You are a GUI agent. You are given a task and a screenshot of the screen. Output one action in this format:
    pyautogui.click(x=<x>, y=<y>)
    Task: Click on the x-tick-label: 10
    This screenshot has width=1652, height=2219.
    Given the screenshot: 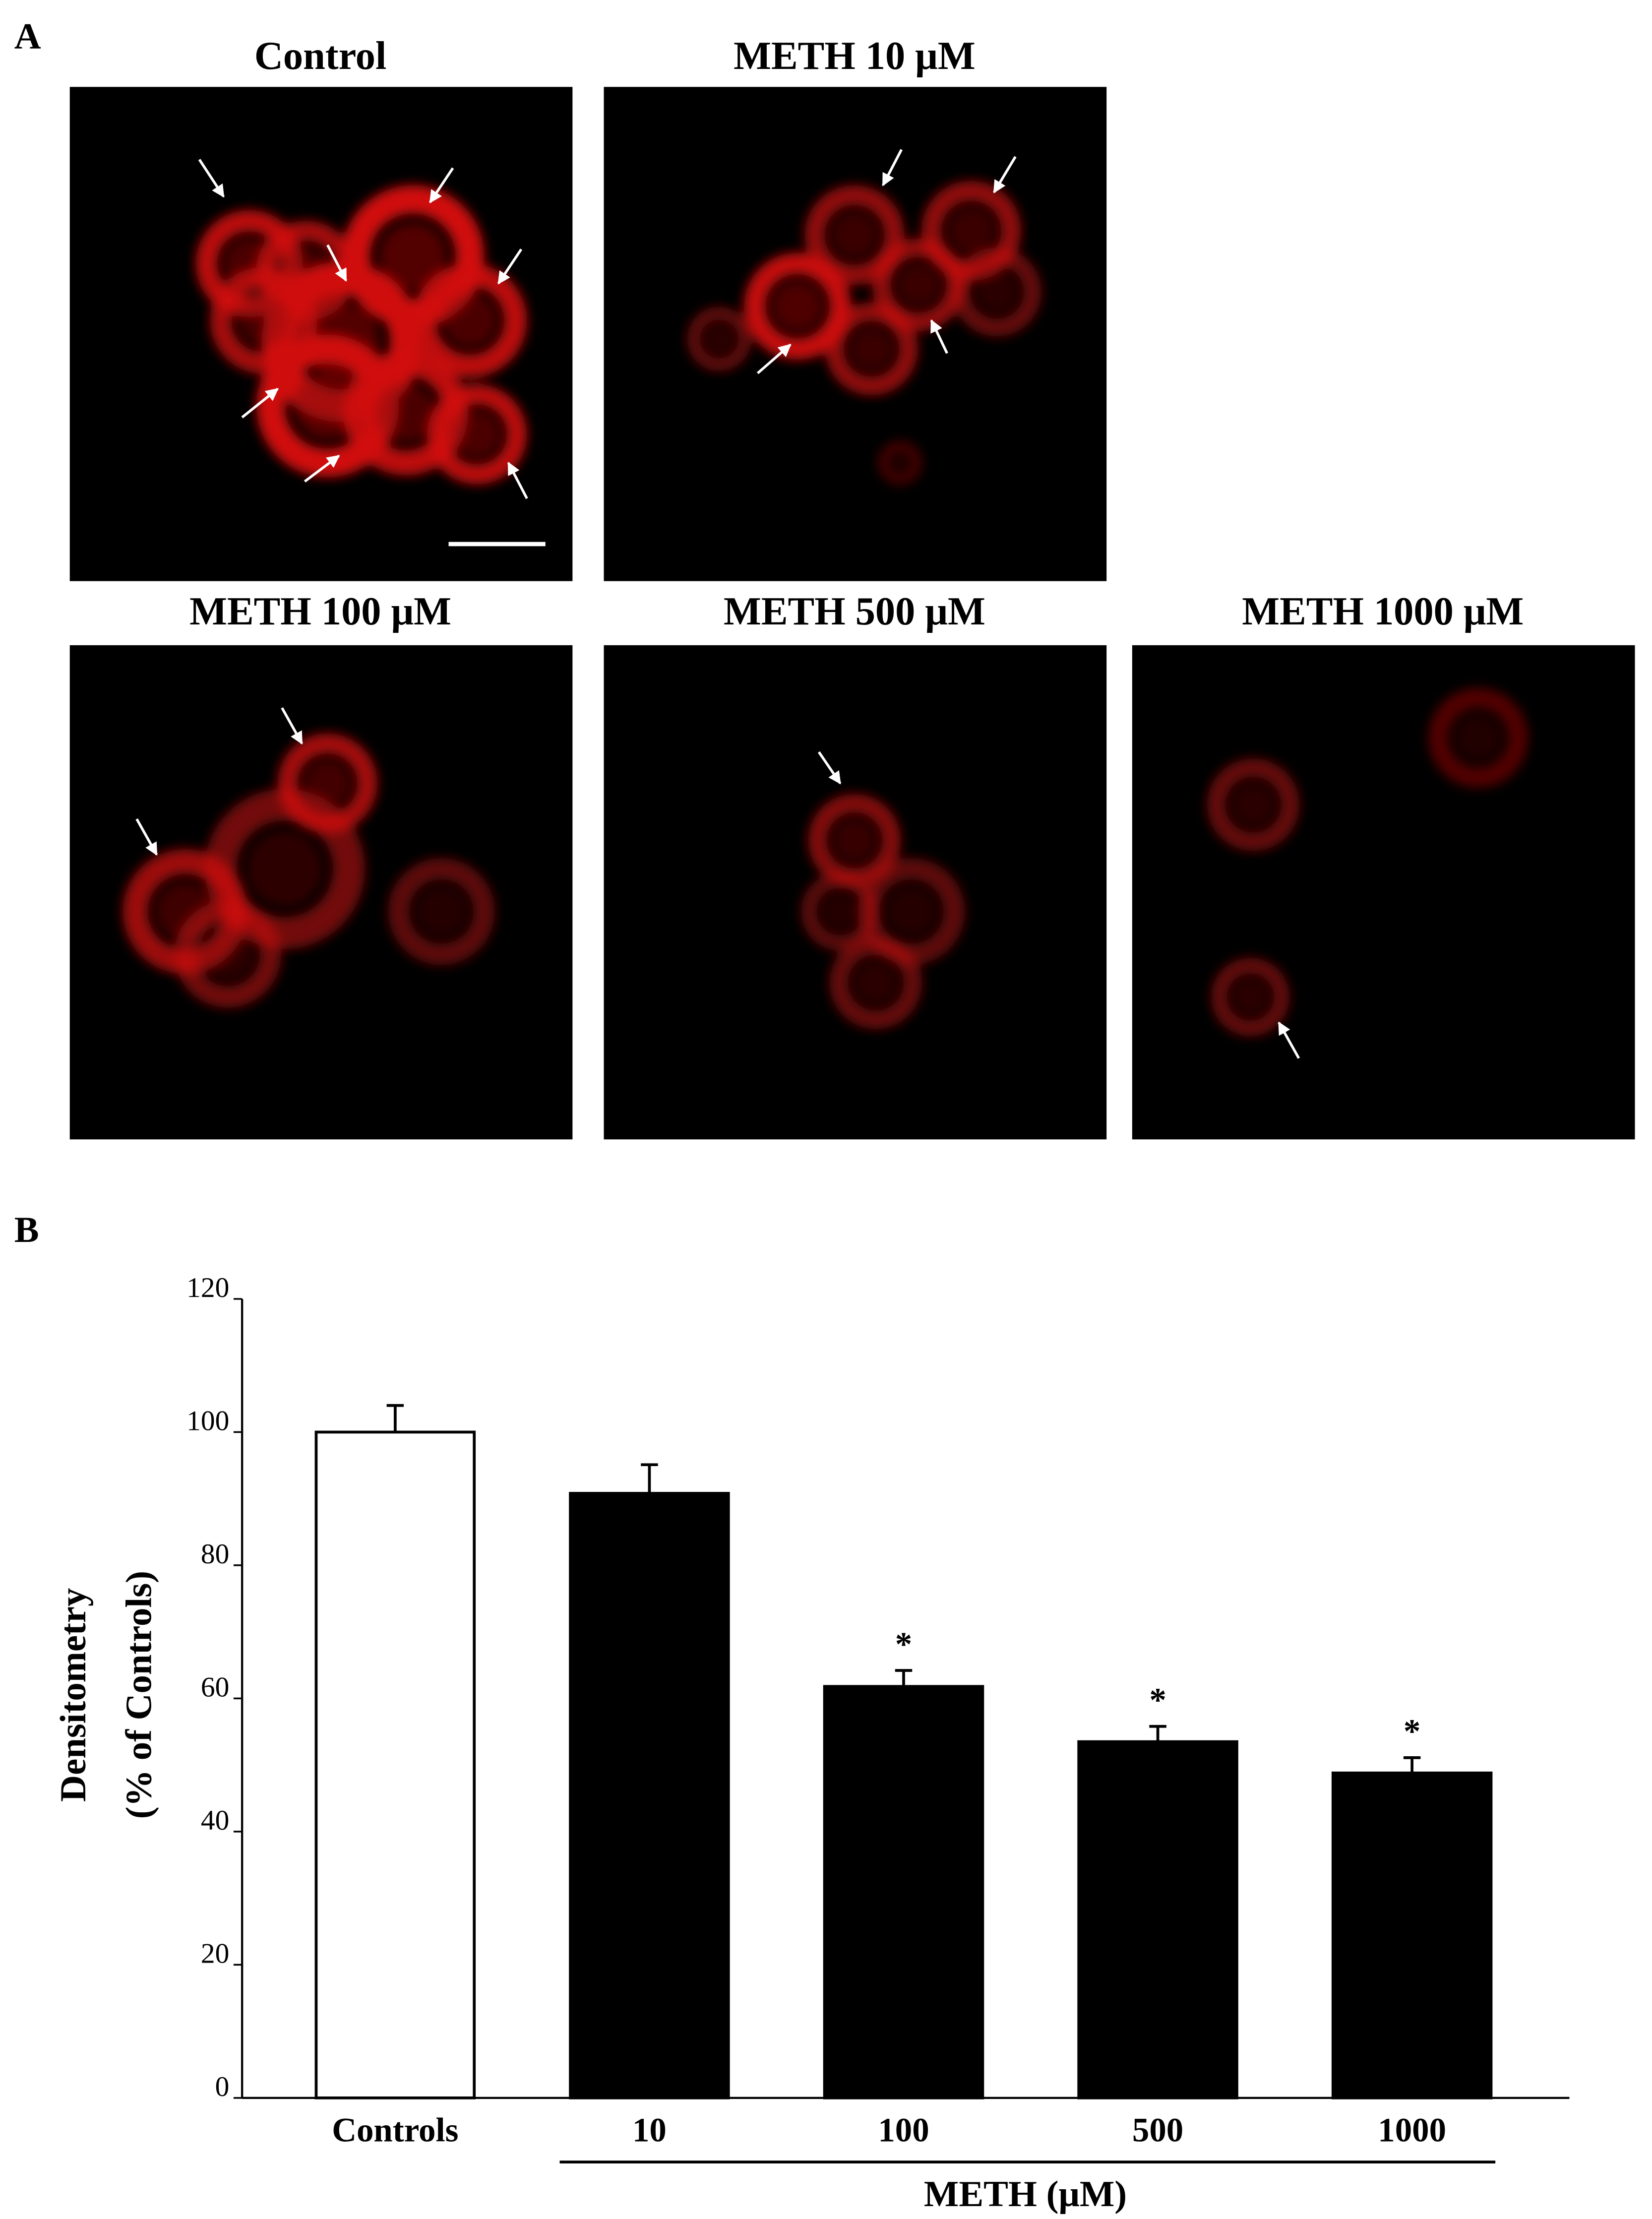 What is the action you would take?
    pyautogui.click(x=650, y=2130)
    